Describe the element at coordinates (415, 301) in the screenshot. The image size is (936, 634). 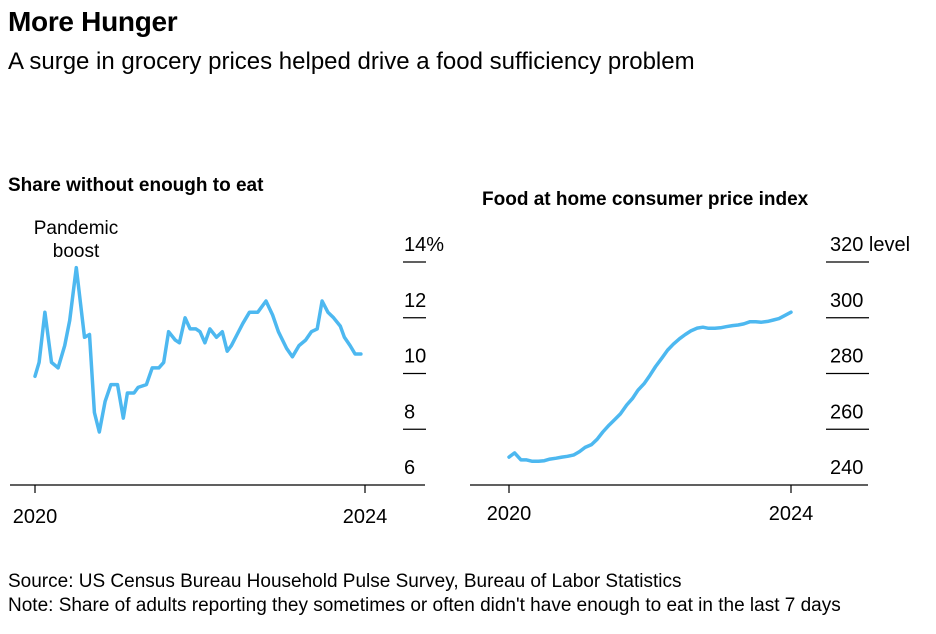
I see `share-y-tick-label-12: 12` at that location.